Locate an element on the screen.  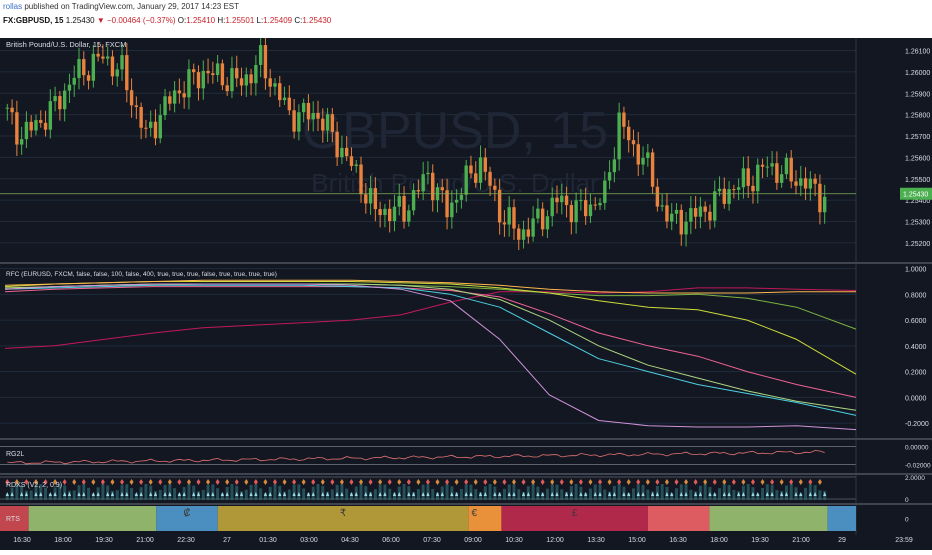
watermark: GBPUSD, 15 British Pound/U.S. Dollar is located at coordinates (455, 150).